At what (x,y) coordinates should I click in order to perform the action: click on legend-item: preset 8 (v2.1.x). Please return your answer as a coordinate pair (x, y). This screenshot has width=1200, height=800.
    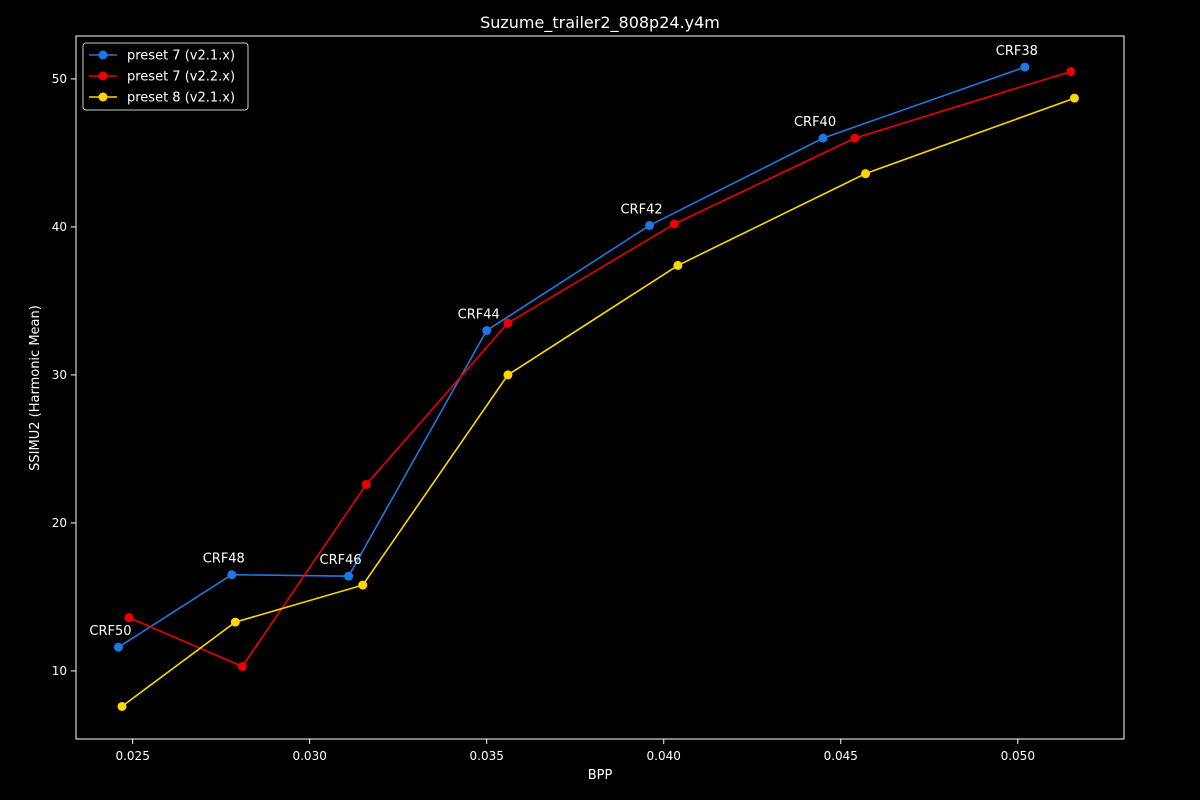
    Looking at the image, I should click on (162, 98).